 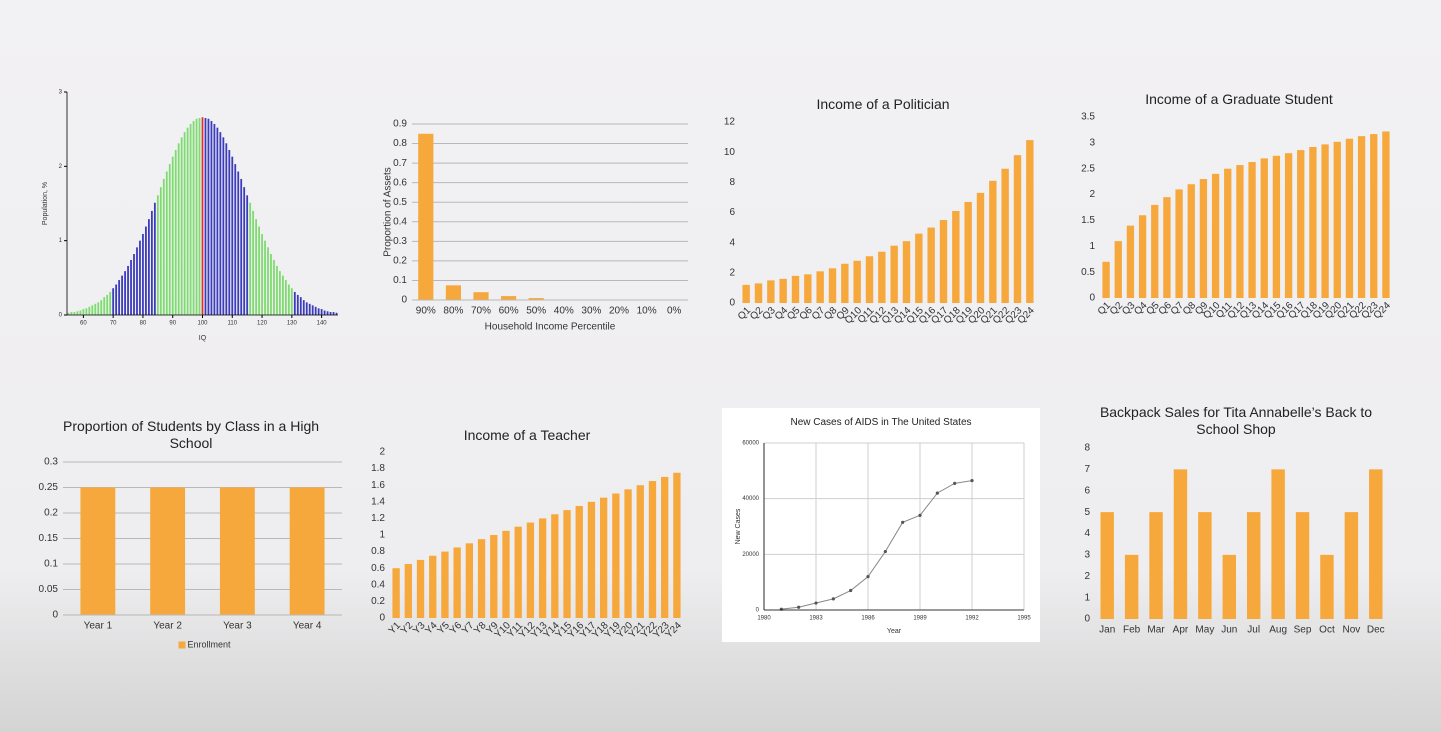 I want to click on x-tick-label: 100, so click(x=202, y=324).